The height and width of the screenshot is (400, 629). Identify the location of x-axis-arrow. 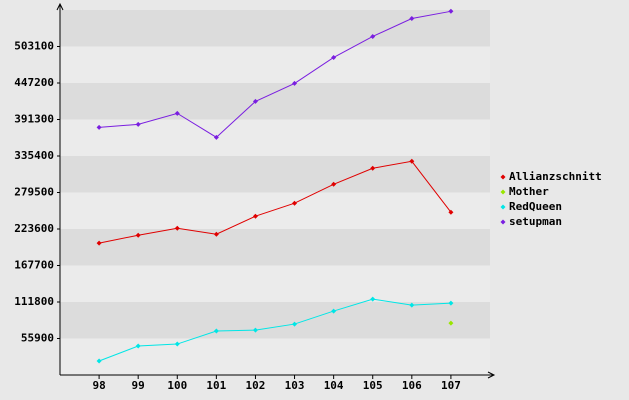
(491, 375).